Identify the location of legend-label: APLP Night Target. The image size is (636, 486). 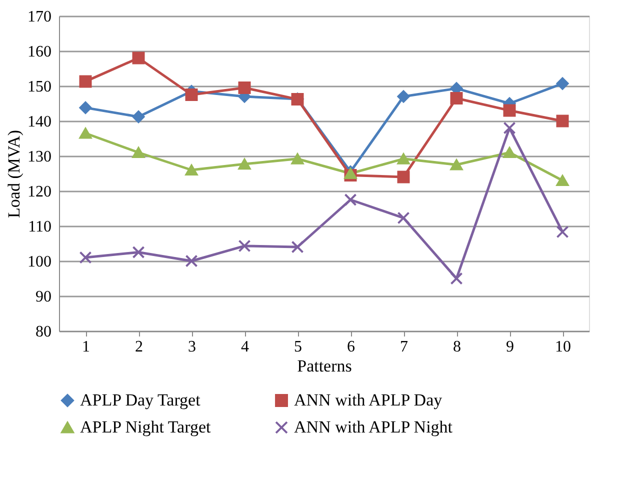
(145, 427).